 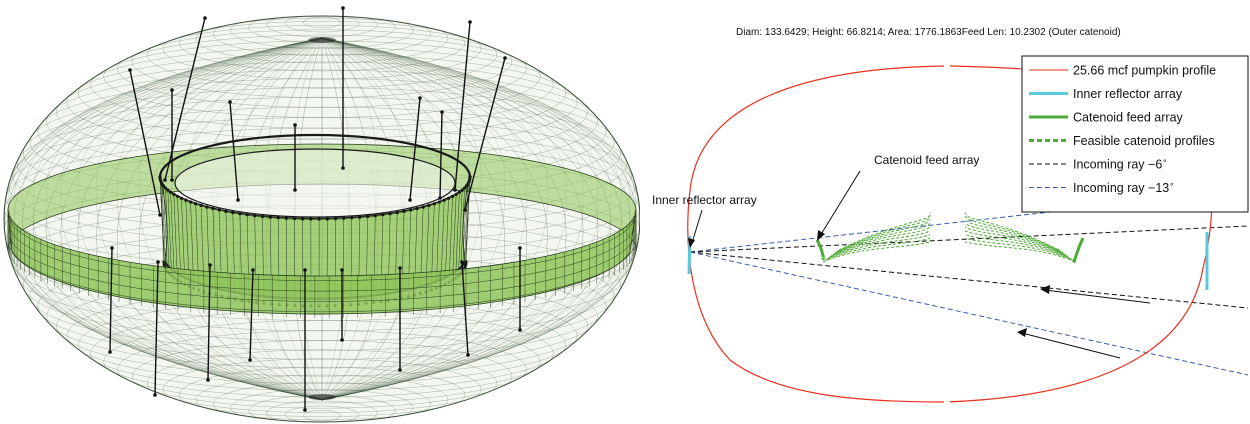 I want to click on profile-break-bottom, so click(x=947, y=402).